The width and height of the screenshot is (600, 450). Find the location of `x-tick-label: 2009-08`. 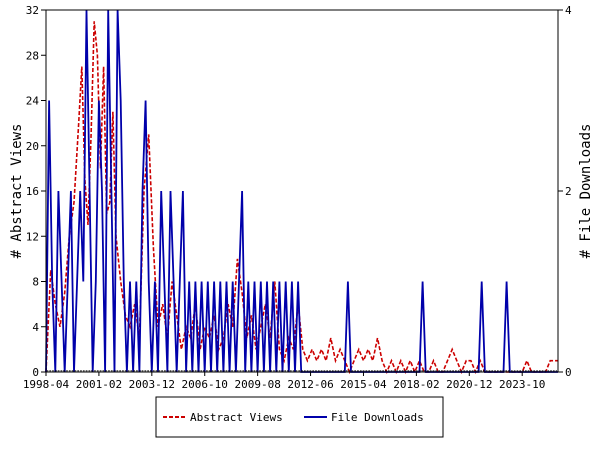

x-tick-label: 2009-08 is located at coordinates (257, 384).